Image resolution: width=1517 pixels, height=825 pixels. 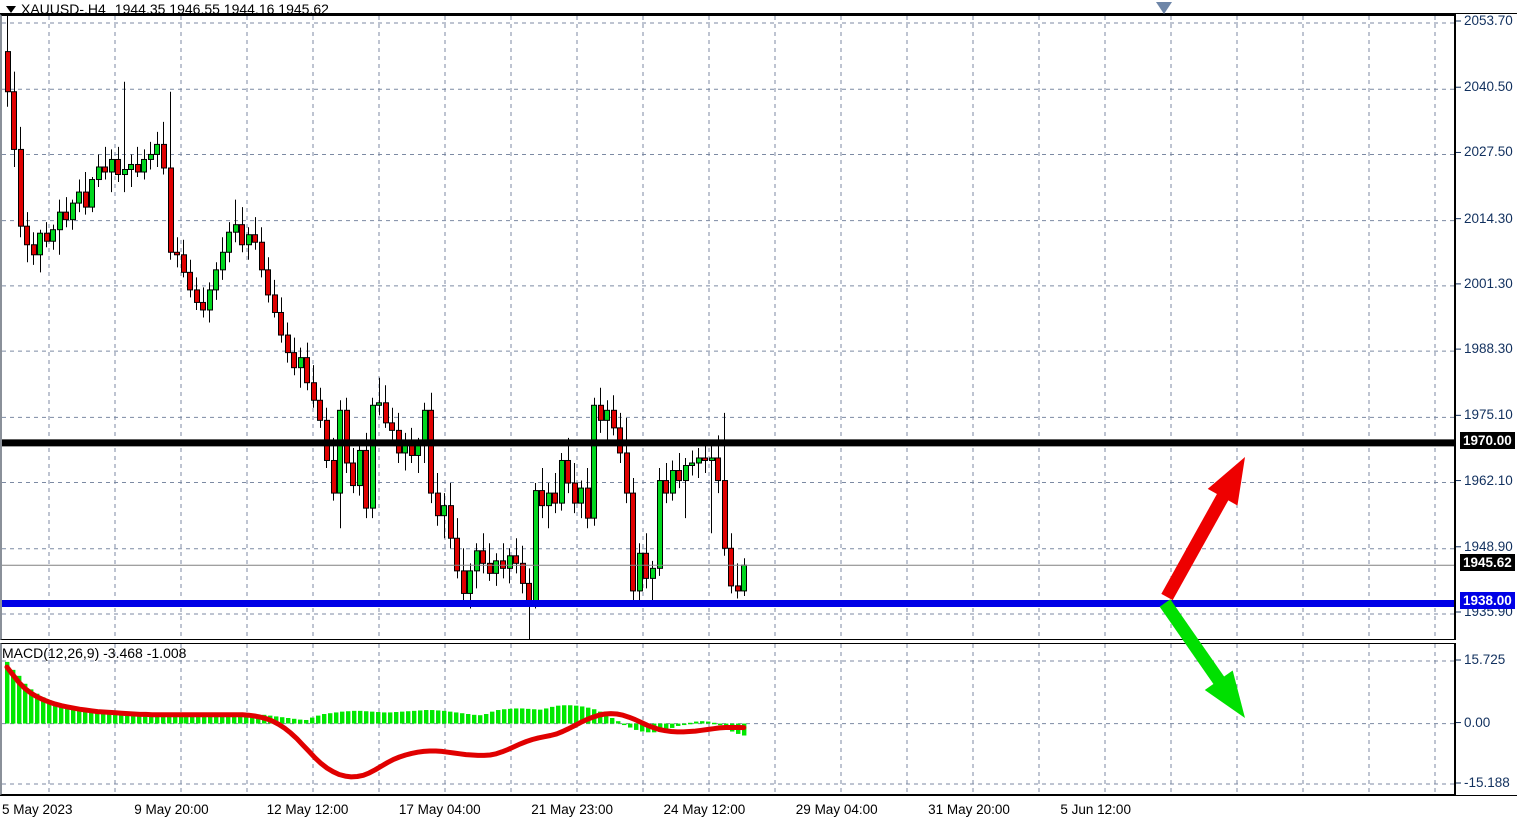 What do you see at coordinates (836, 809) in the screenshot?
I see `time-axis-tick: 29 May 04:00` at bounding box center [836, 809].